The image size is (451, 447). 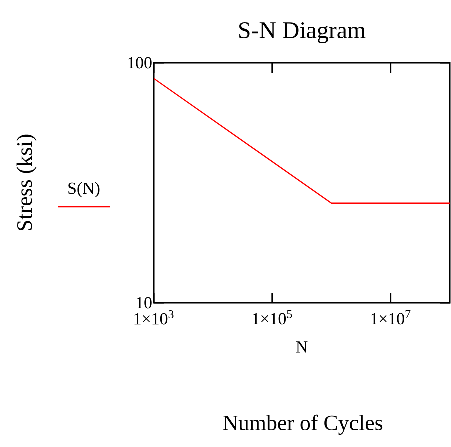 I want to click on y-tick-label: 10, so click(x=144, y=303).